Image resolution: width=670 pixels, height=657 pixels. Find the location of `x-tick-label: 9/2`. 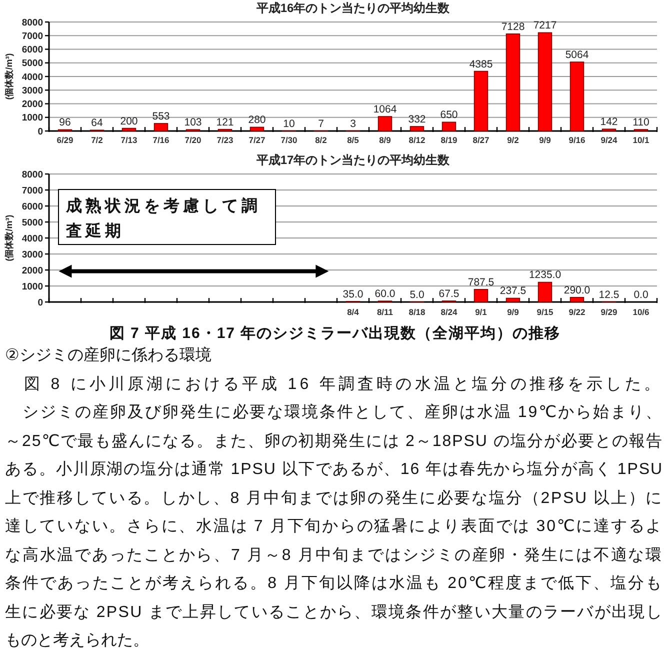

x-tick-label: 9/2 is located at coordinates (513, 140).